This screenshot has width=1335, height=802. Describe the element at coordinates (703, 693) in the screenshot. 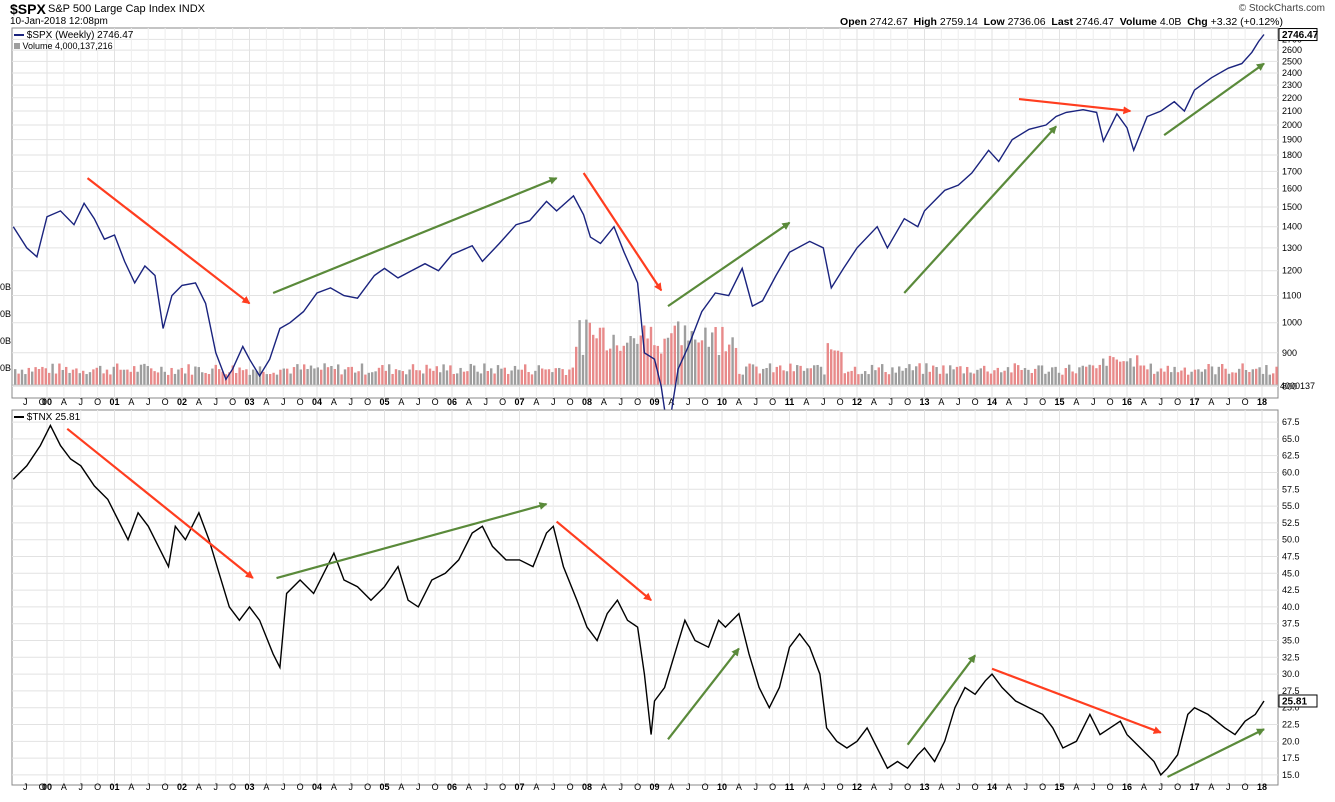

I see `tnx-green-trend-arrow` at that location.